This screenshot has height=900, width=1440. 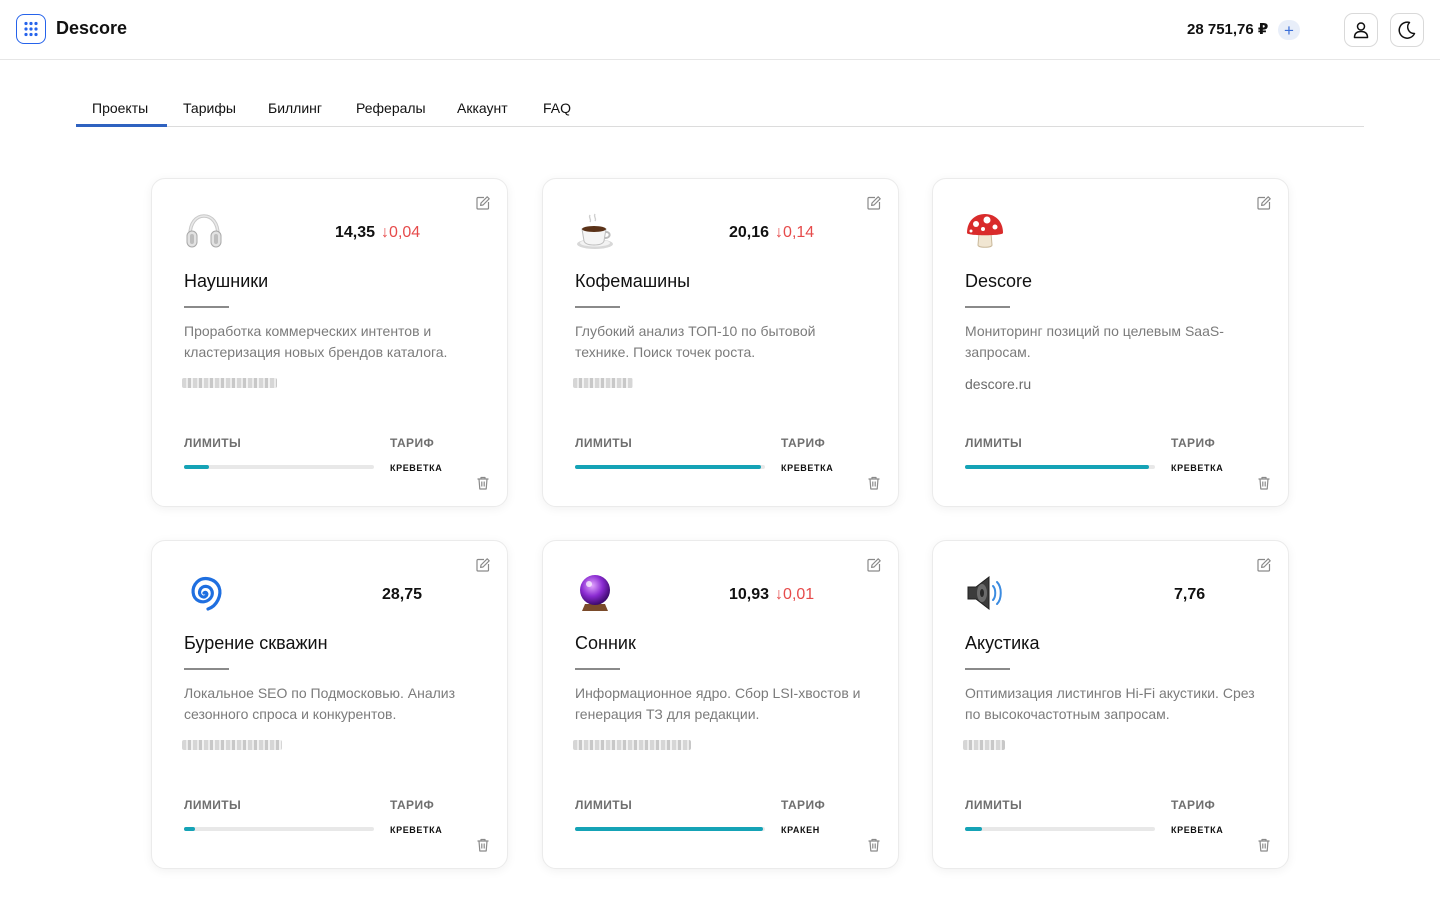 I want to click on position-metric: 14,35 ↓0,04, so click(x=377, y=233).